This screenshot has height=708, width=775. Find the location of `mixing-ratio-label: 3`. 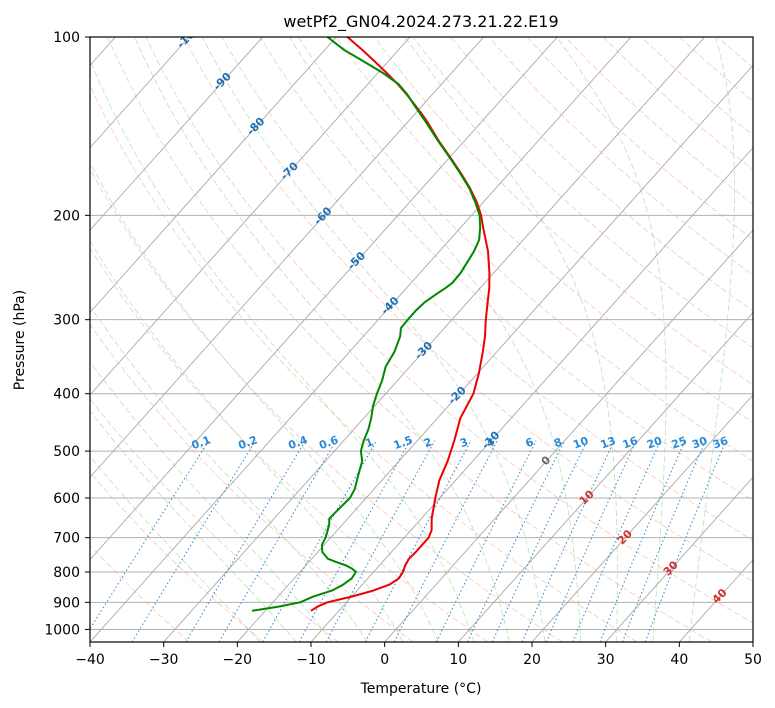

mixing-ratio-label: 3 is located at coordinates (464, 442).